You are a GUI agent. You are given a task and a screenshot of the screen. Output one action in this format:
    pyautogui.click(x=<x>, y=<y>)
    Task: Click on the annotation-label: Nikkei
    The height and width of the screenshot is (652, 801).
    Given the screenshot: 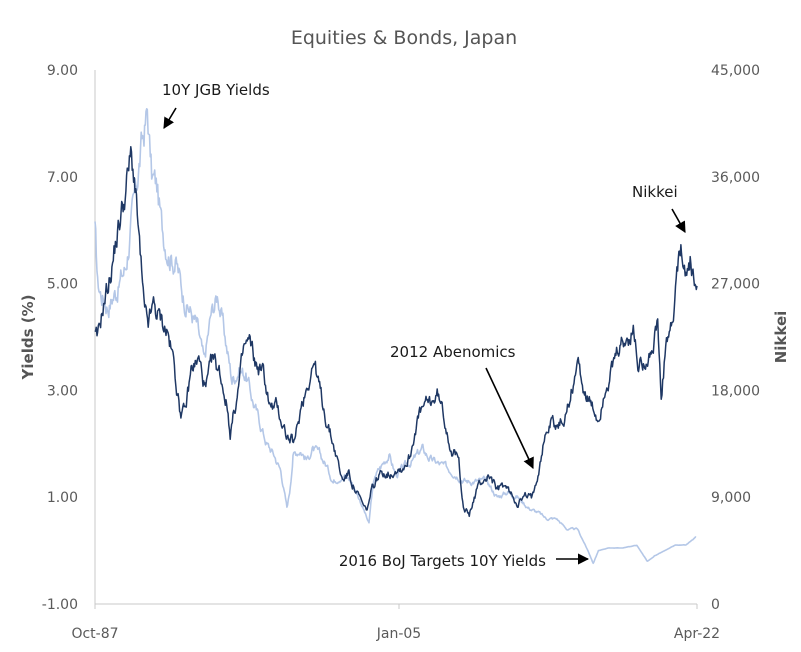 What is the action you would take?
    pyautogui.click(x=655, y=192)
    